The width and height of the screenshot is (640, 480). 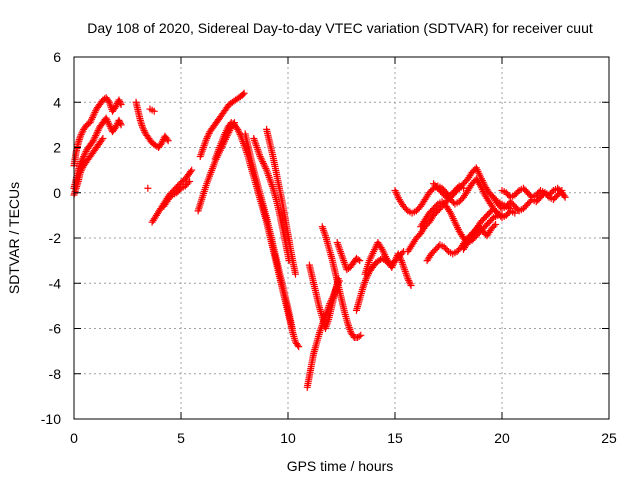 What do you see at coordinates (383, 282) in the screenshot?
I see `series-trace-s` at bounding box center [383, 282].